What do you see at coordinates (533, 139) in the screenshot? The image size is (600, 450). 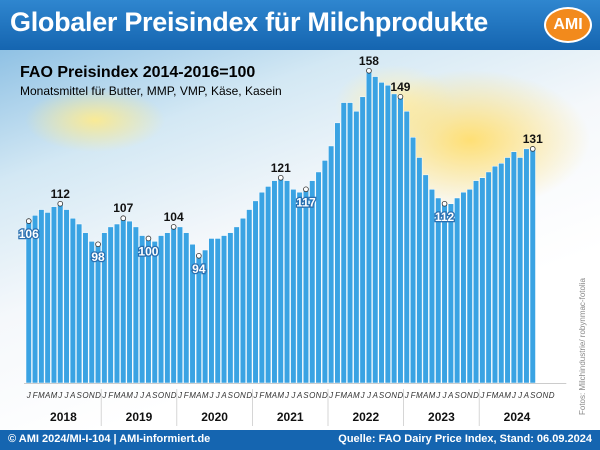 I see `data-label-131: 131` at bounding box center [533, 139].